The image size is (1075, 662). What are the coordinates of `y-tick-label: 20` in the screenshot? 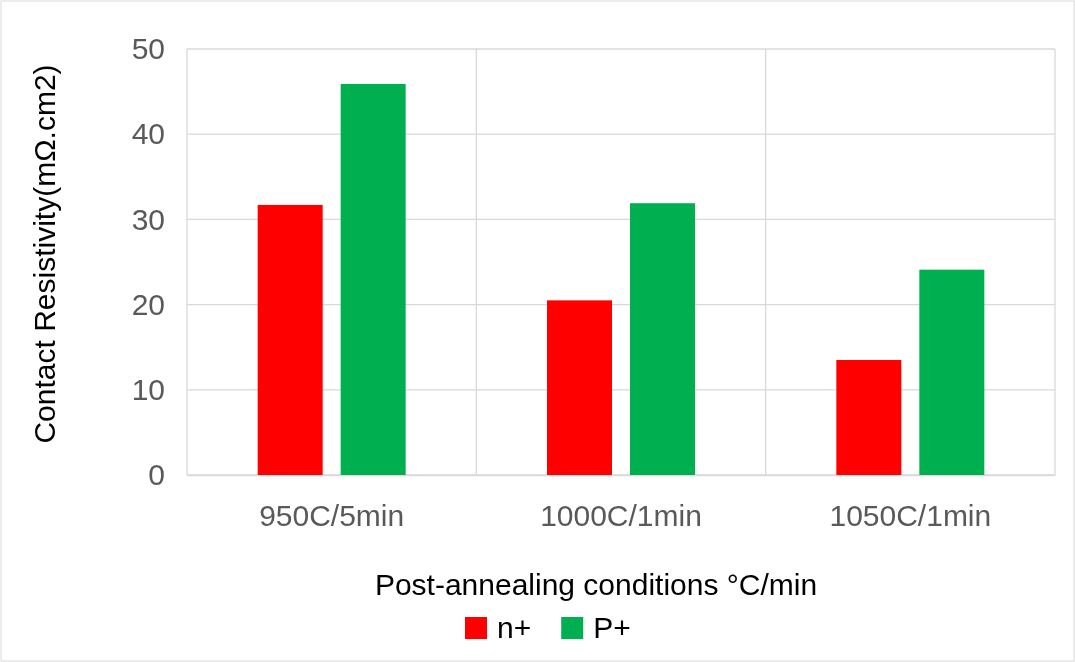 It's located at (148, 304).